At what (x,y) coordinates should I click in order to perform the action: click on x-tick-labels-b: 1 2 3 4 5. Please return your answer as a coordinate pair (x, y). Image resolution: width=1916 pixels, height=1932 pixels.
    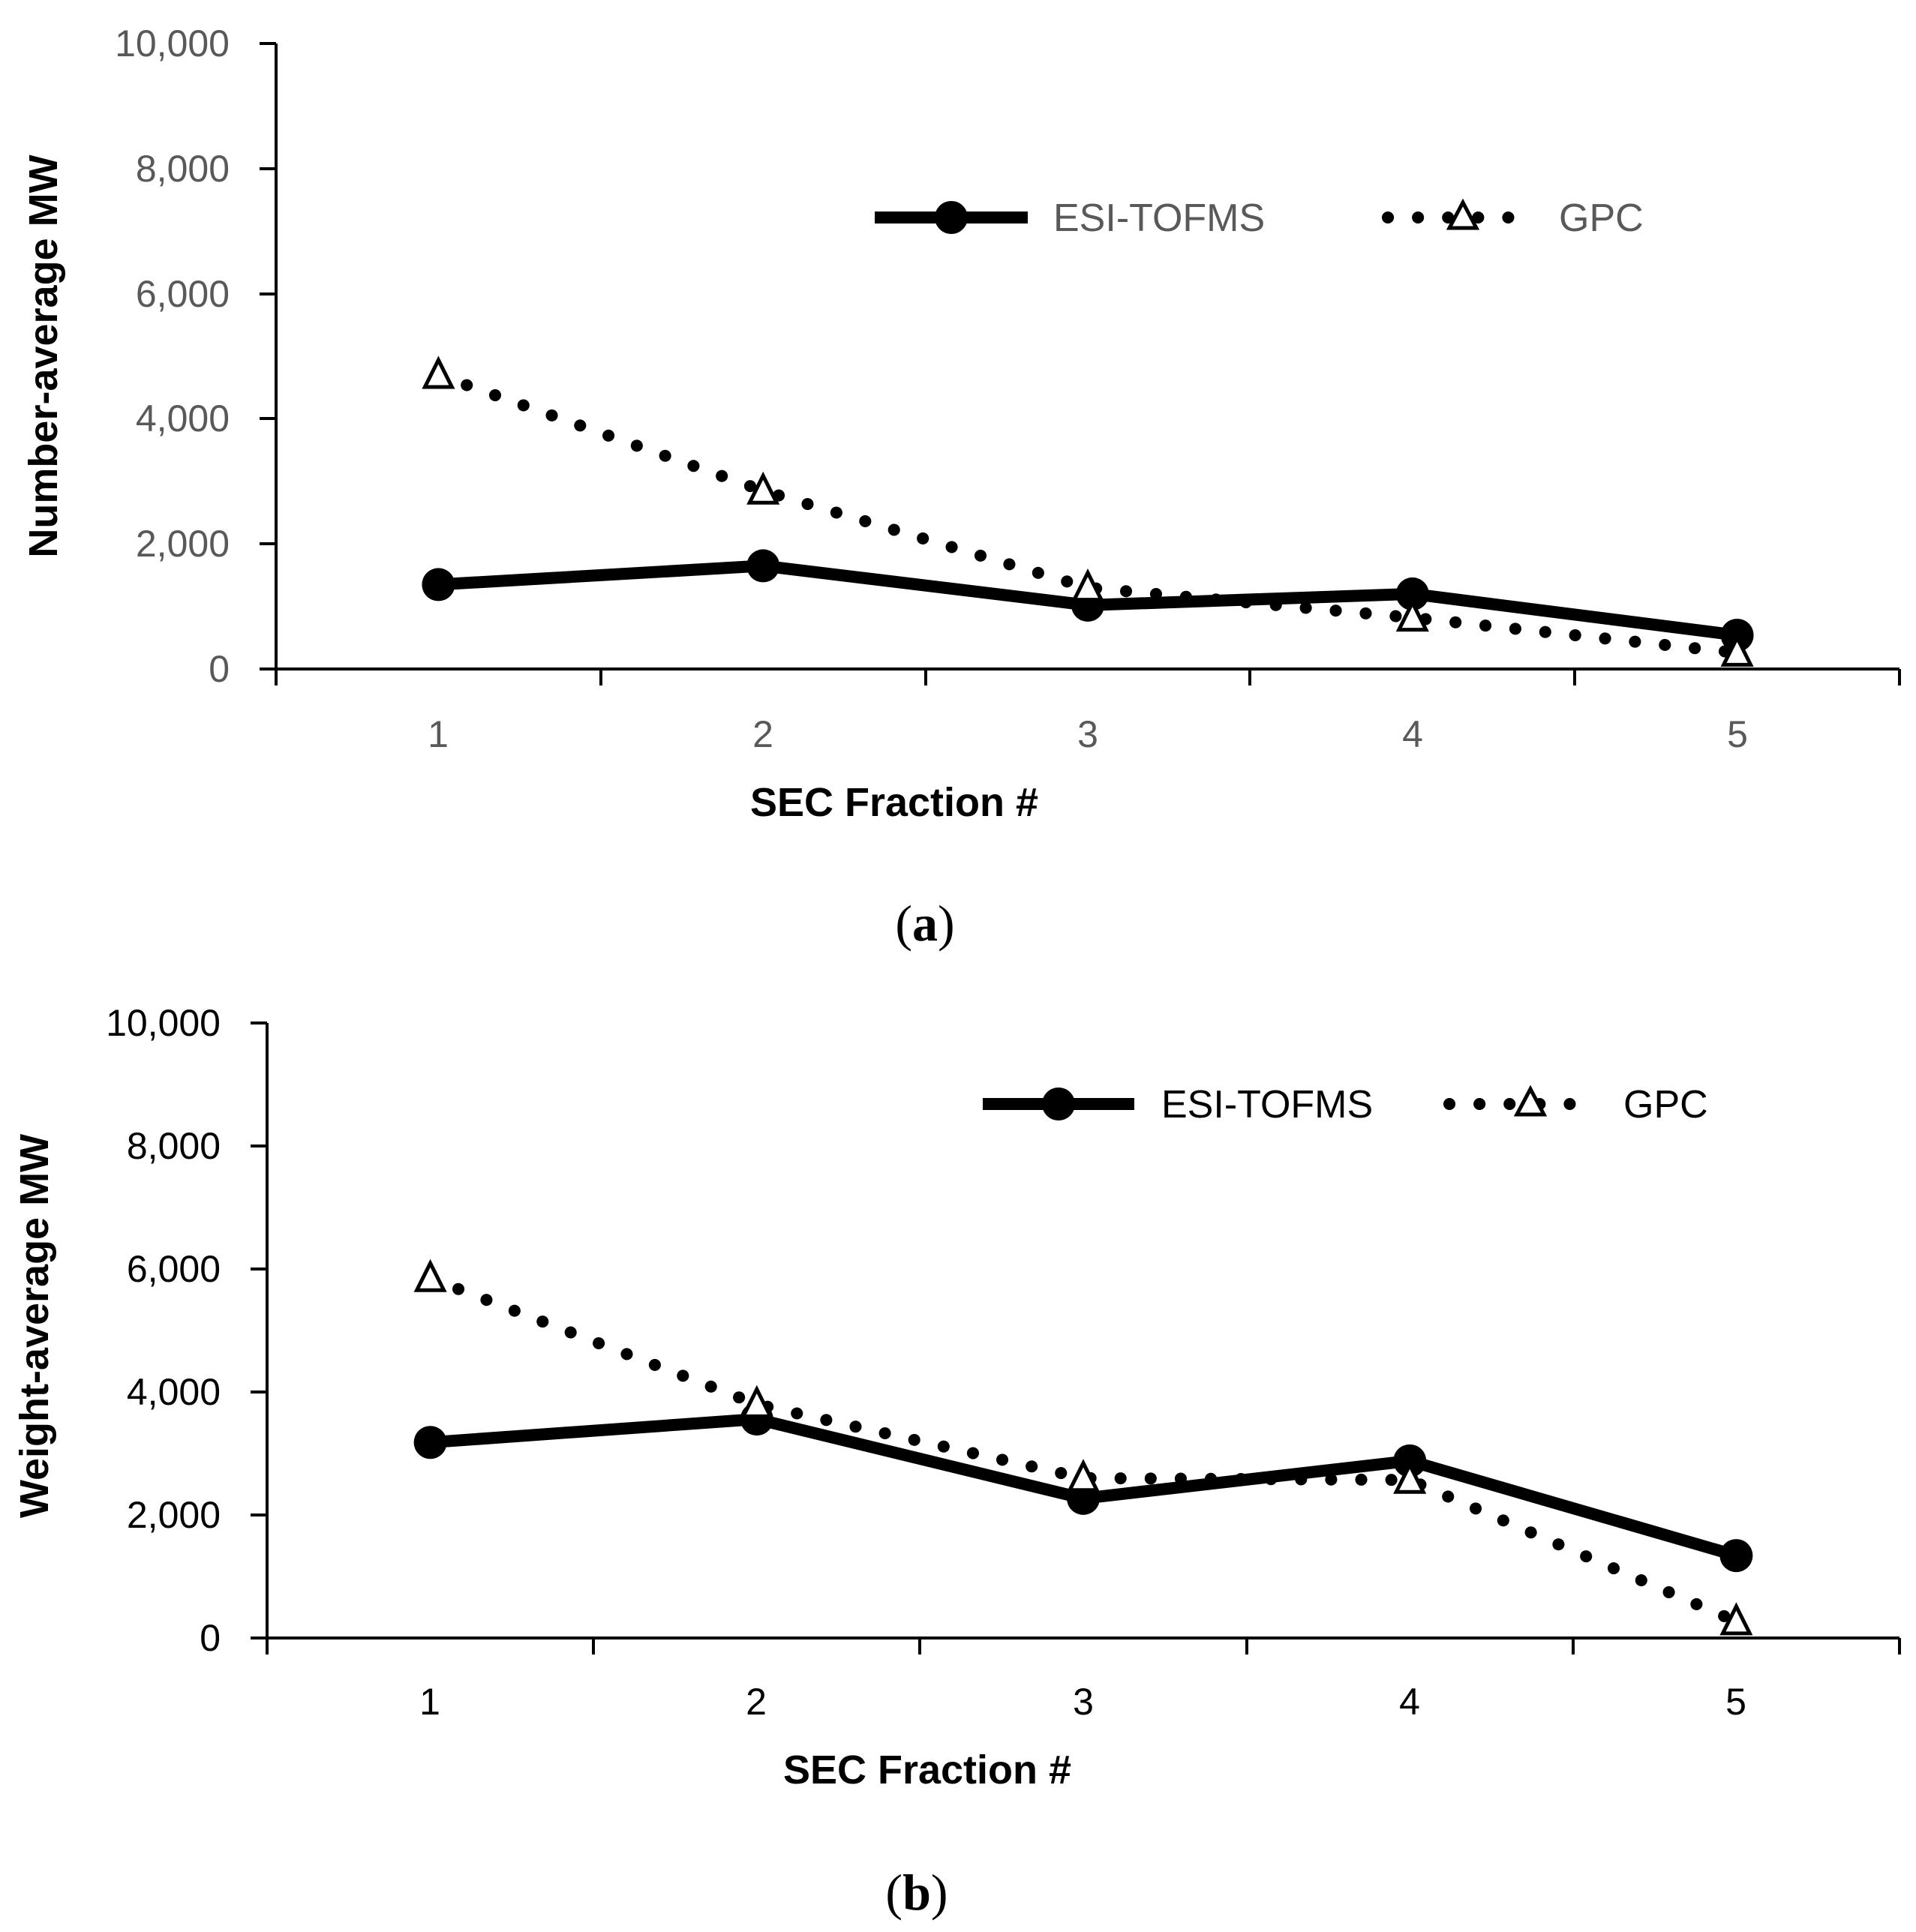
    Looking at the image, I should click on (1082, 1702).